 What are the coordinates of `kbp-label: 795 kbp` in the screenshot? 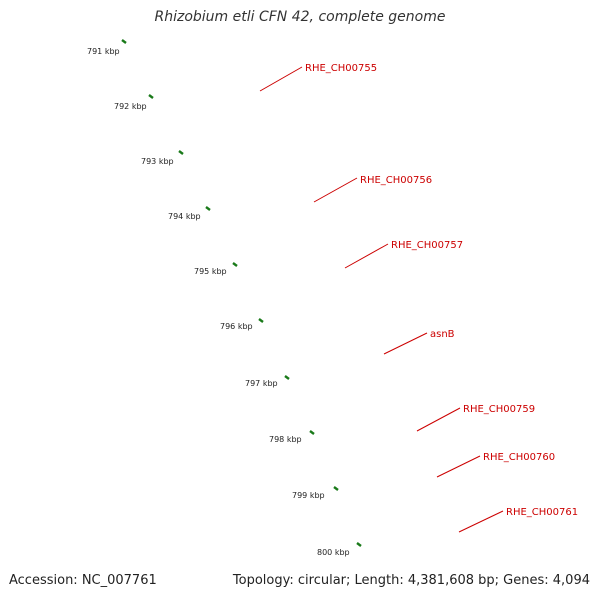 It's located at (210, 271).